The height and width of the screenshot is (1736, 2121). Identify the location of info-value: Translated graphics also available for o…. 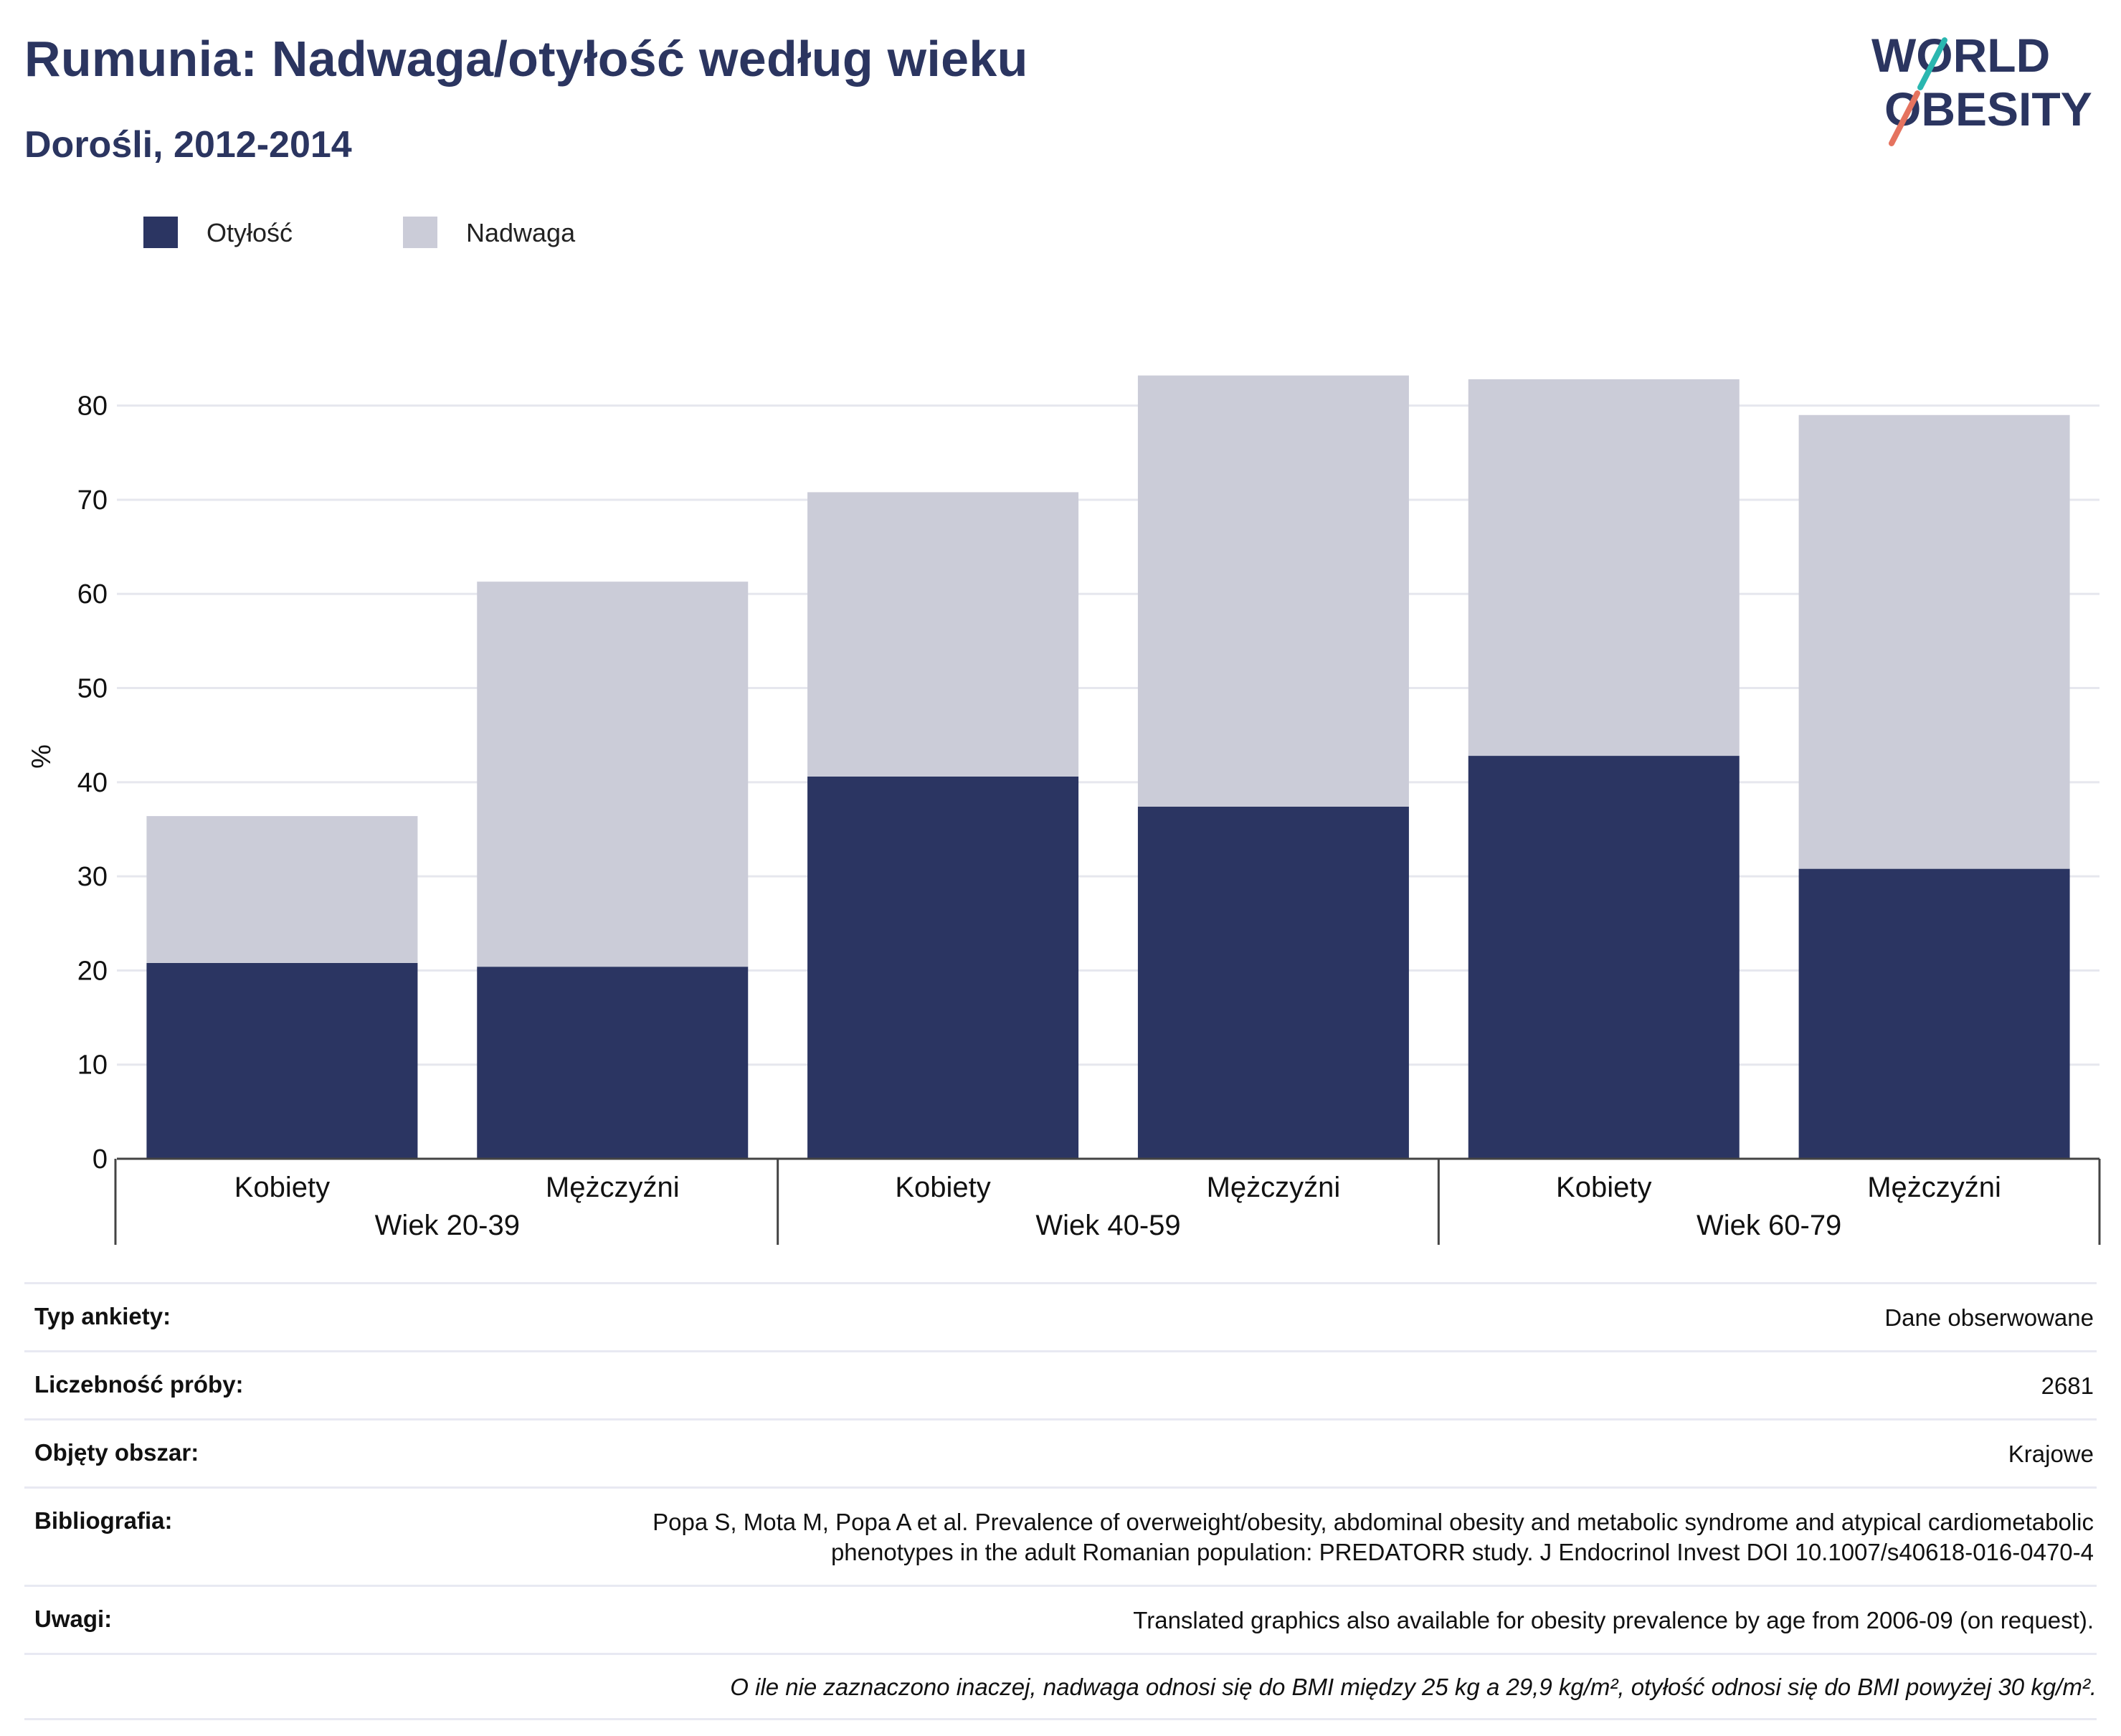
(1613, 1620).